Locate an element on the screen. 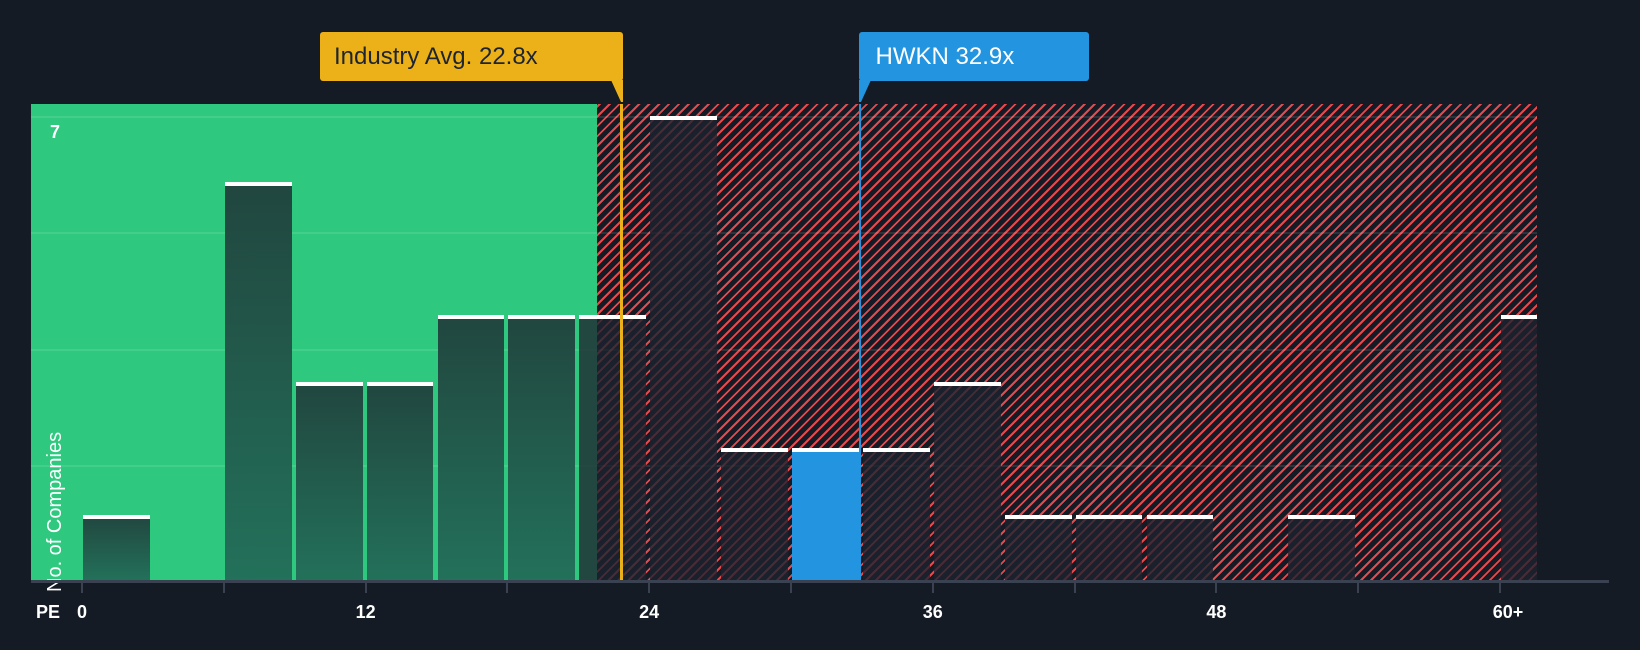 Image resolution: width=1640 pixels, height=650 pixels. x-axis-title: PE is located at coordinates (48, 612).